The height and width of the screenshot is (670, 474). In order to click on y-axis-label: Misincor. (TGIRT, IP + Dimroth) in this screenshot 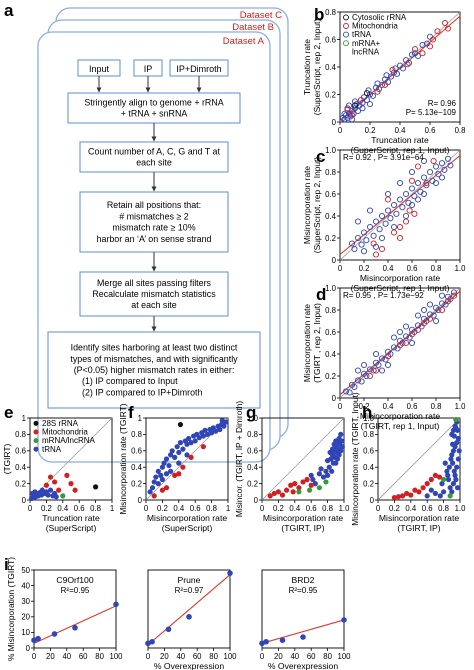, I will do `click(239, 459)`.